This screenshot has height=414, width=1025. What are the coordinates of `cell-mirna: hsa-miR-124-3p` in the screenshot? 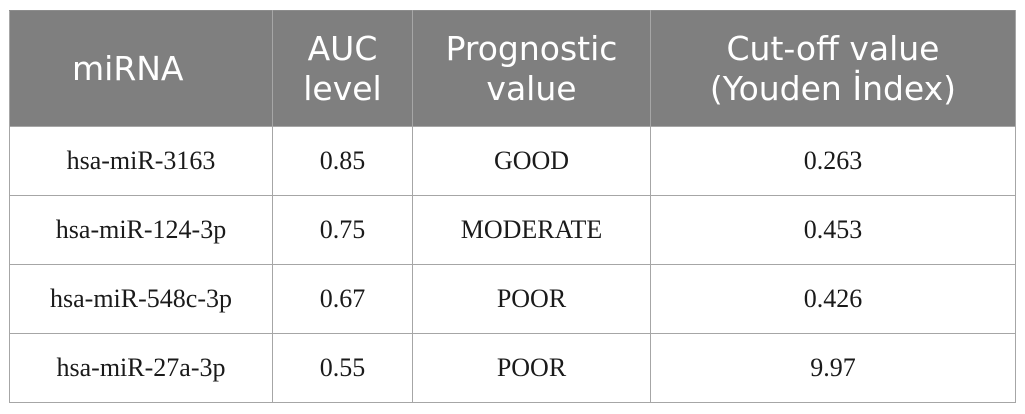 It's located at (141, 230).